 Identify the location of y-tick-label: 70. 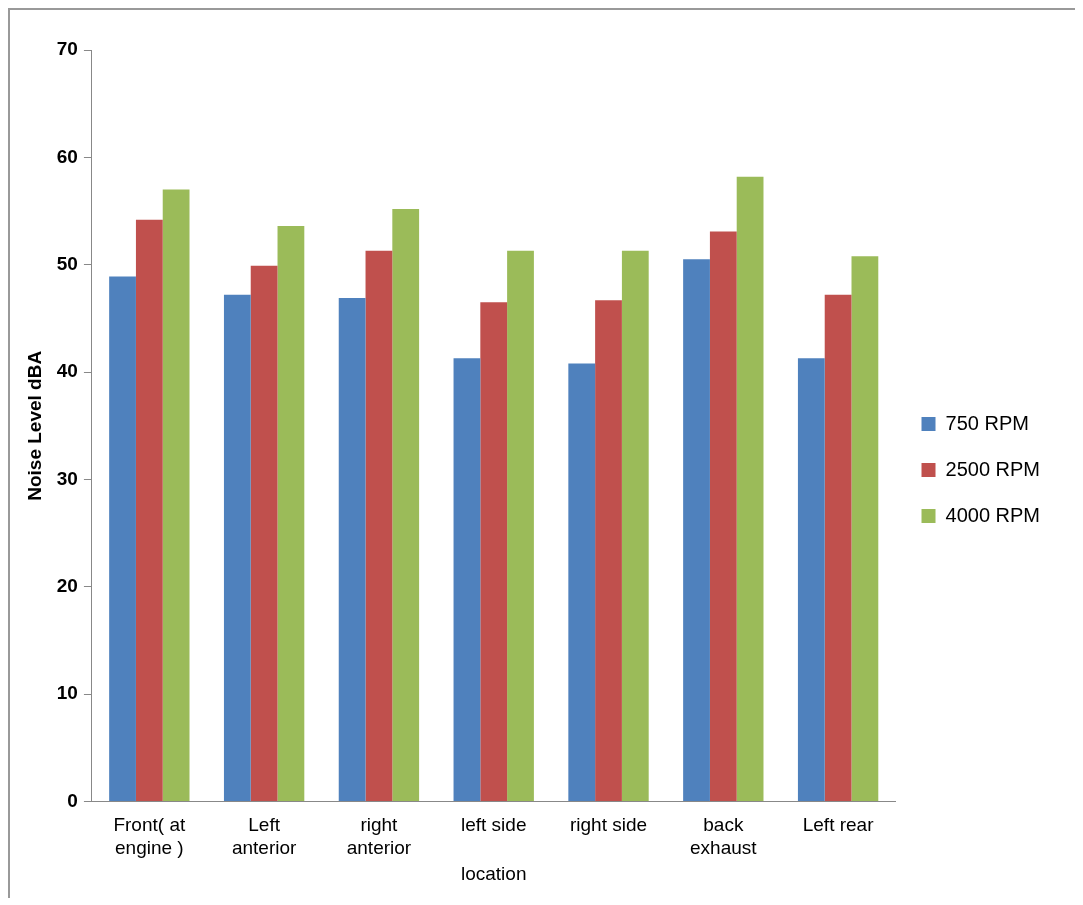
(67, 49).